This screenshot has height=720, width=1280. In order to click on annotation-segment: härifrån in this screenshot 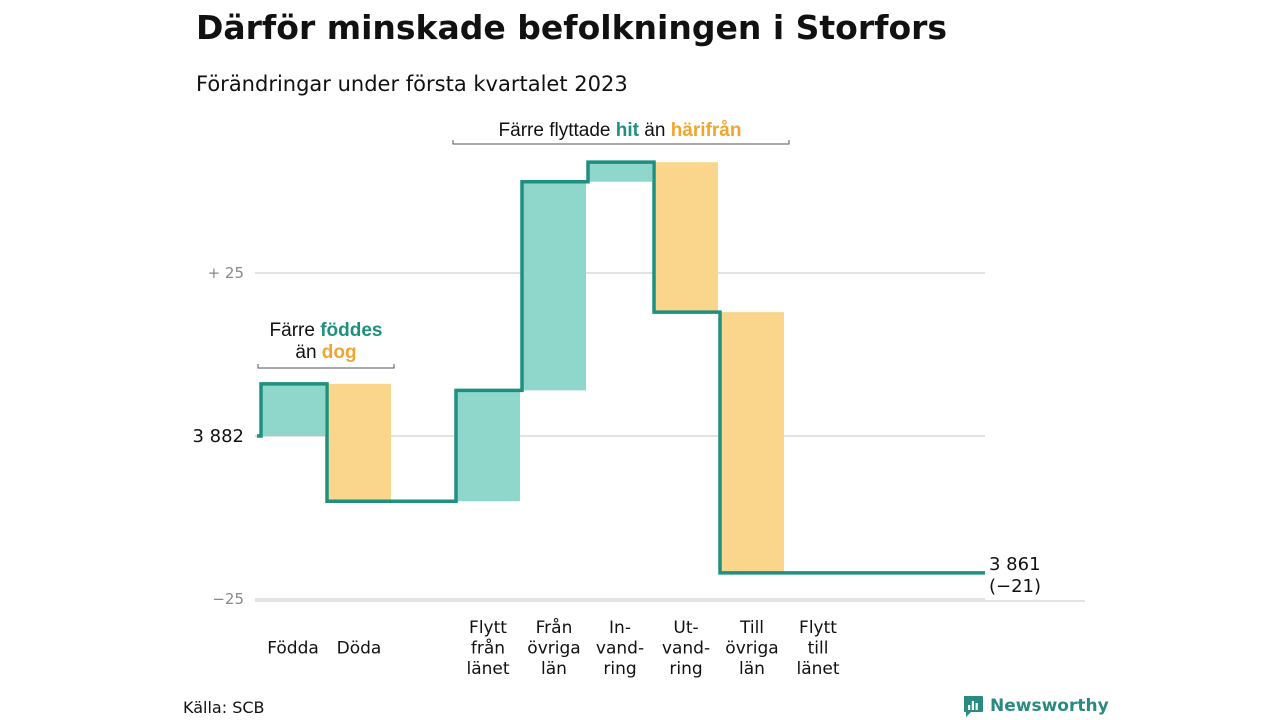, I will do `click(706, 130)`.